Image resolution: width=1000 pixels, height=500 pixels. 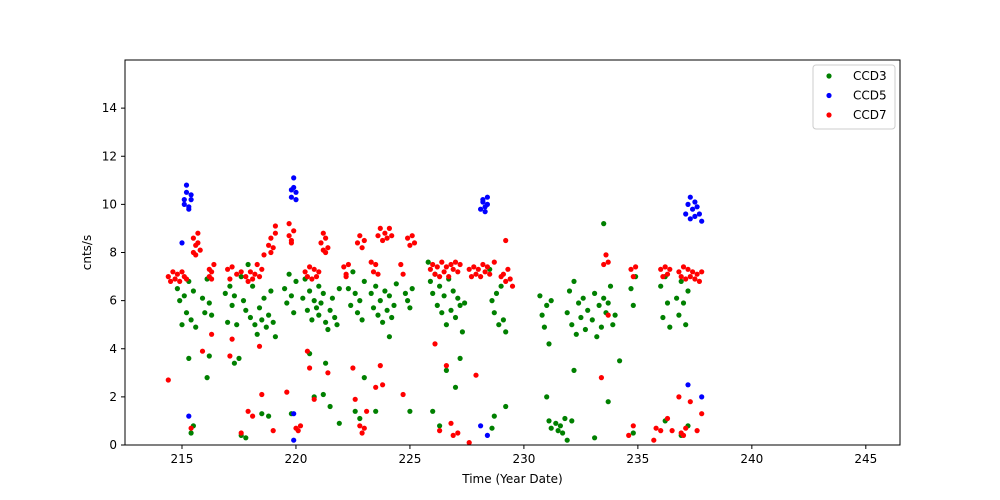 What do you see at coordinates (870, 115) in the screenshot?
I see `legend-label: CCD7` at bounding box center [870, 115].